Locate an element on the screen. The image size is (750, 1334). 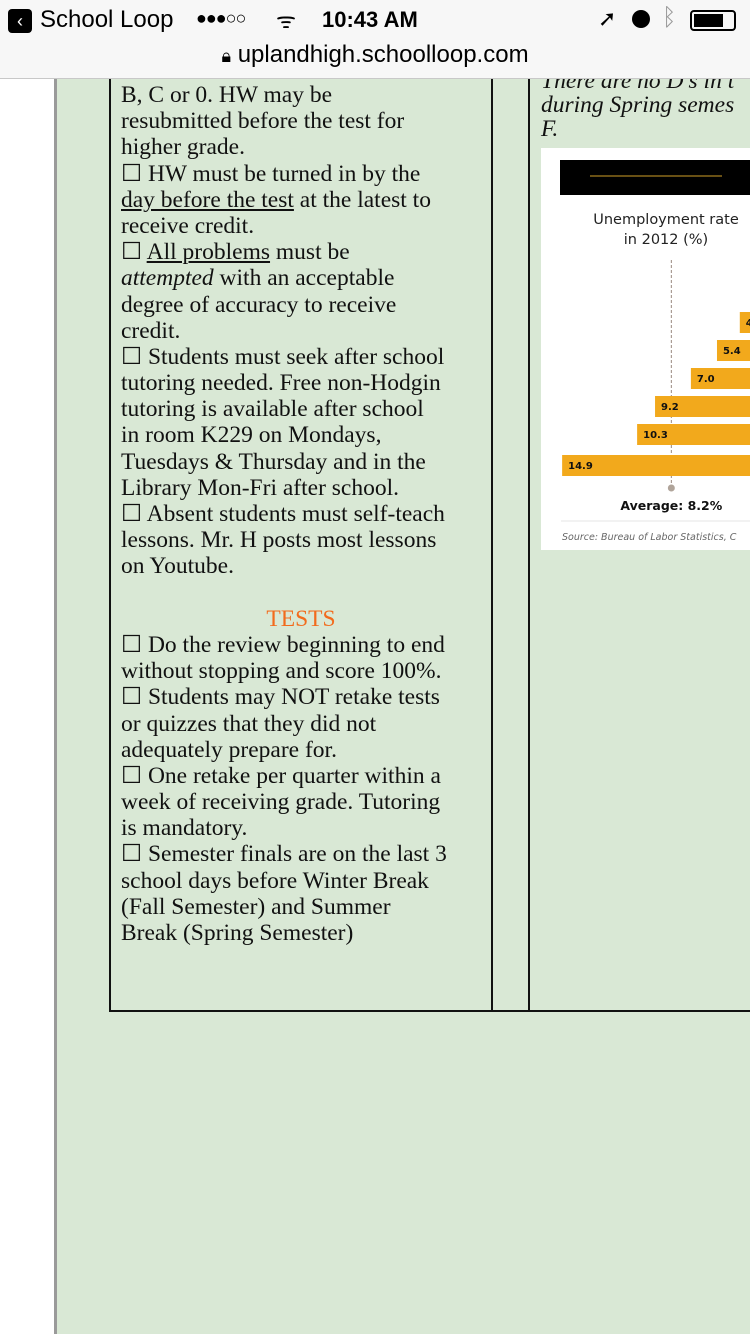
text-segment: ☐ HW must be turned in by the is located at coordinates (271, 173).